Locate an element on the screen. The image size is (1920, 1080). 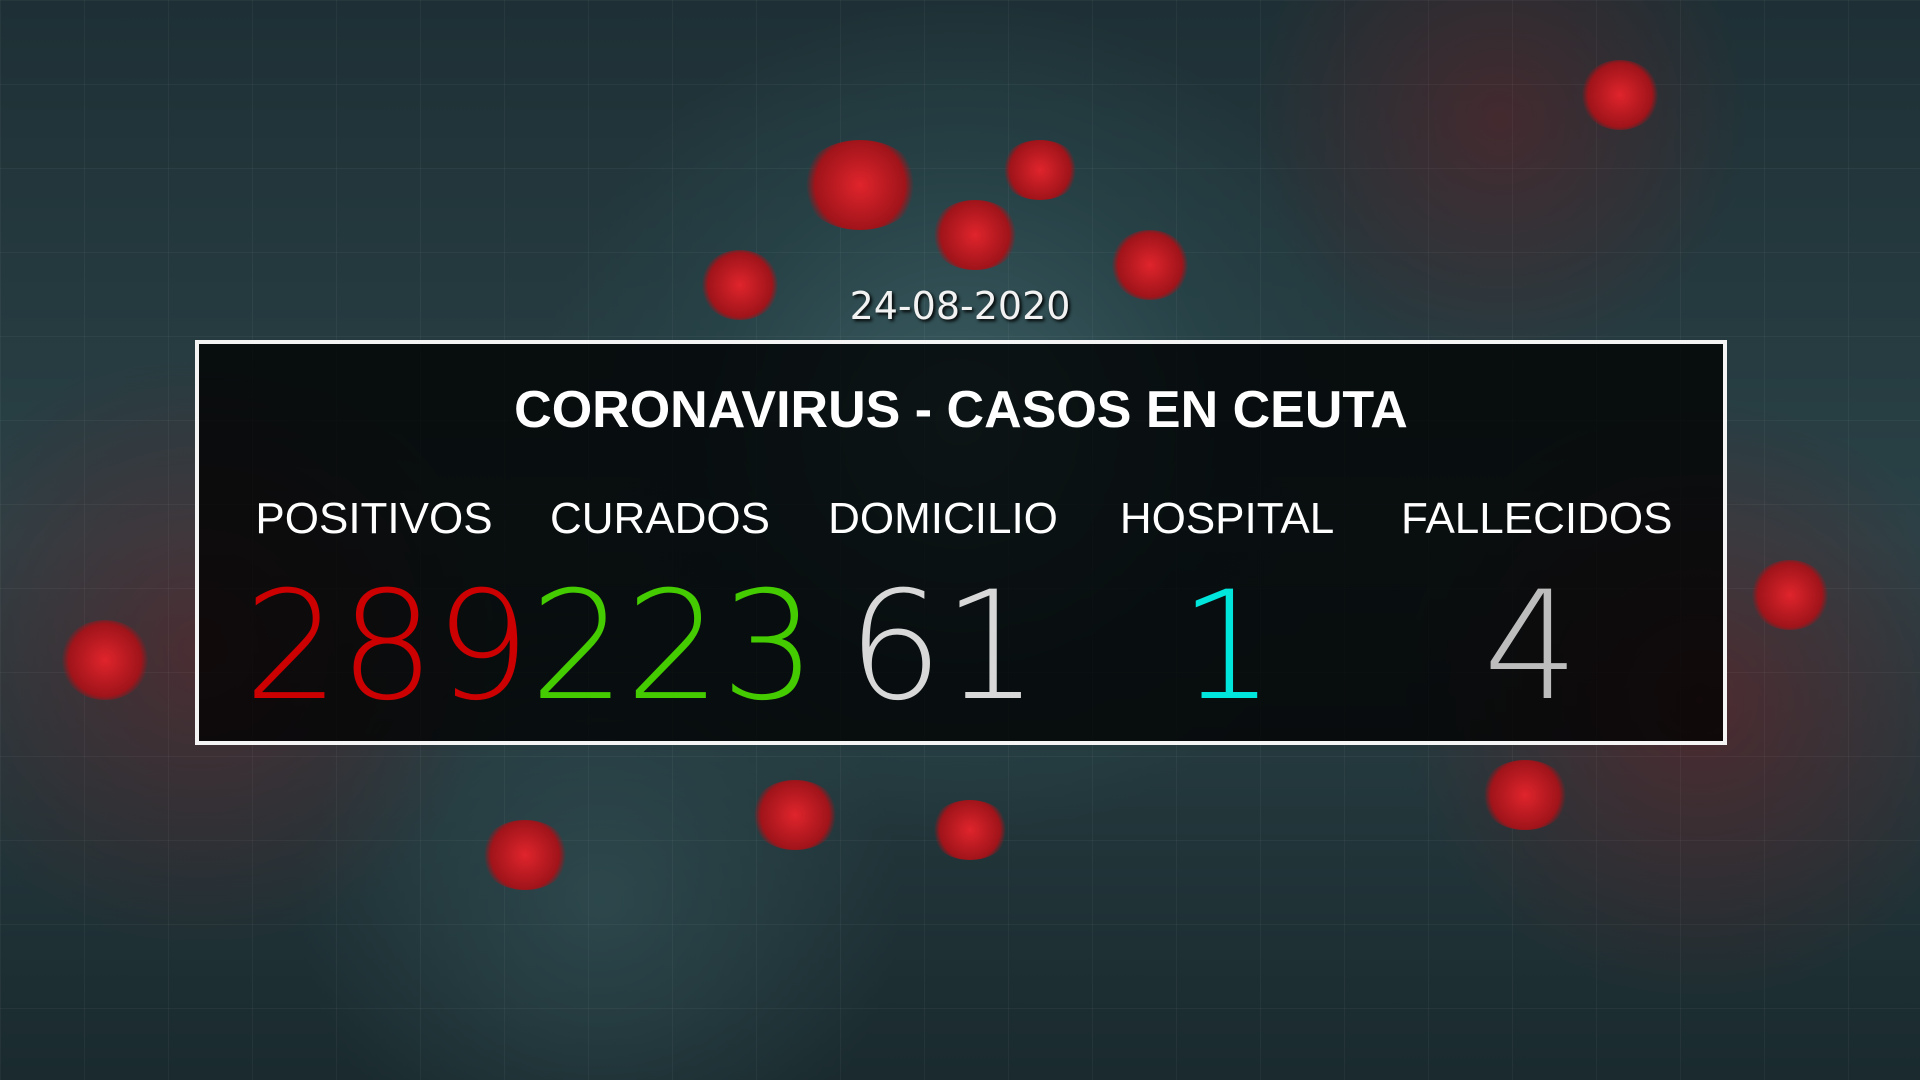
stat-value: 61 is located at coordinates (943, 647).